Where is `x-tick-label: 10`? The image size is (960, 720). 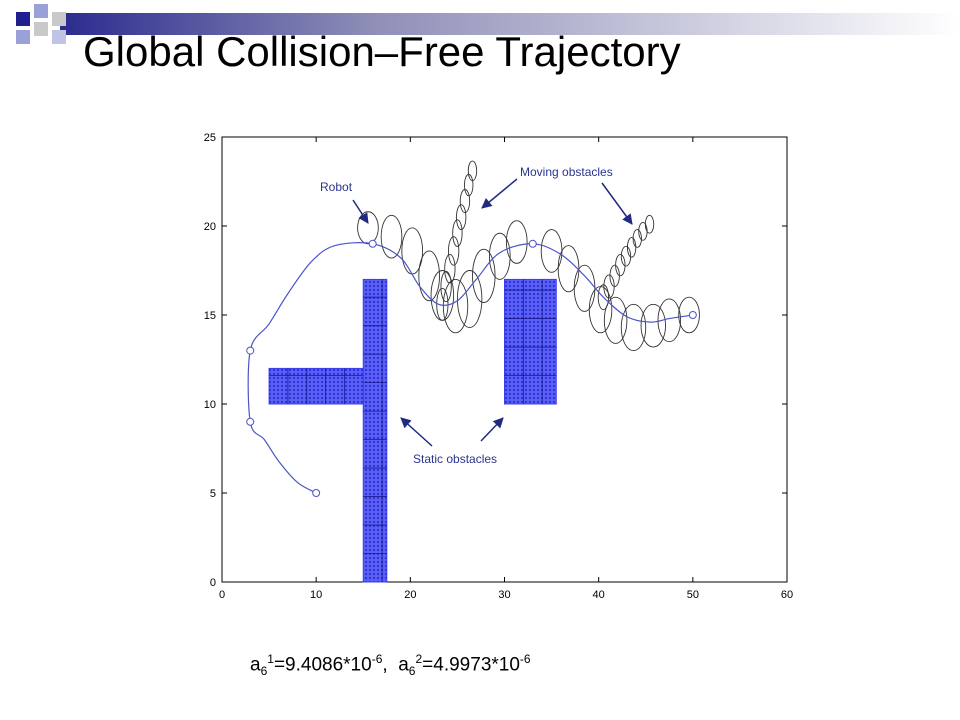
x-tick-label: 10 is located at coordinates (316, 595).